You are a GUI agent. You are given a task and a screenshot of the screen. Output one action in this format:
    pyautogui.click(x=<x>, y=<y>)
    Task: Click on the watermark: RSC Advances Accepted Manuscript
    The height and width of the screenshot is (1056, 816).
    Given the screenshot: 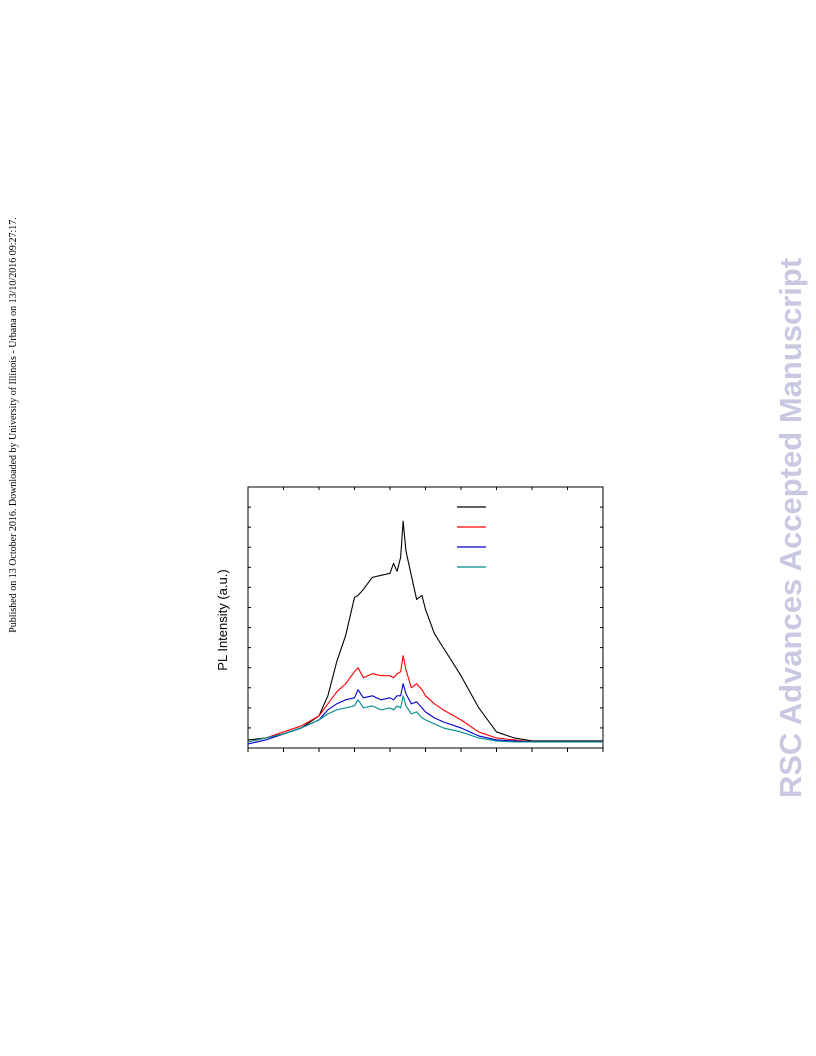 What is the action you would take?
    pyautogui.click(x=790, y=528)
    